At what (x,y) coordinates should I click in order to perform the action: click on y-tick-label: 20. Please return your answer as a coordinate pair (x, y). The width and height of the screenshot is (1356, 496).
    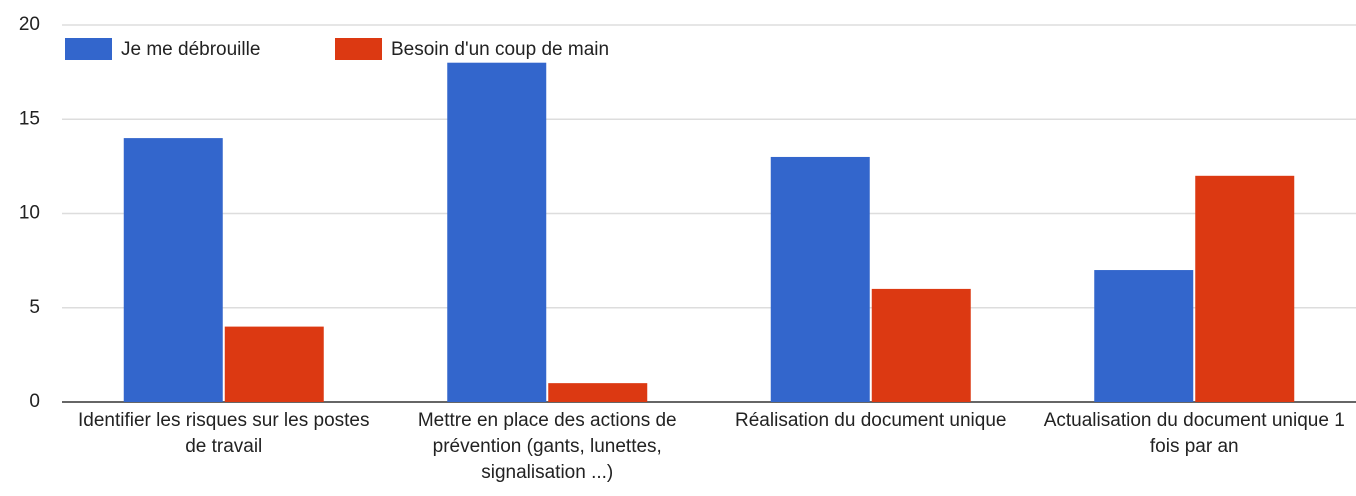
    Looking at the image, I should click on (29, 24).